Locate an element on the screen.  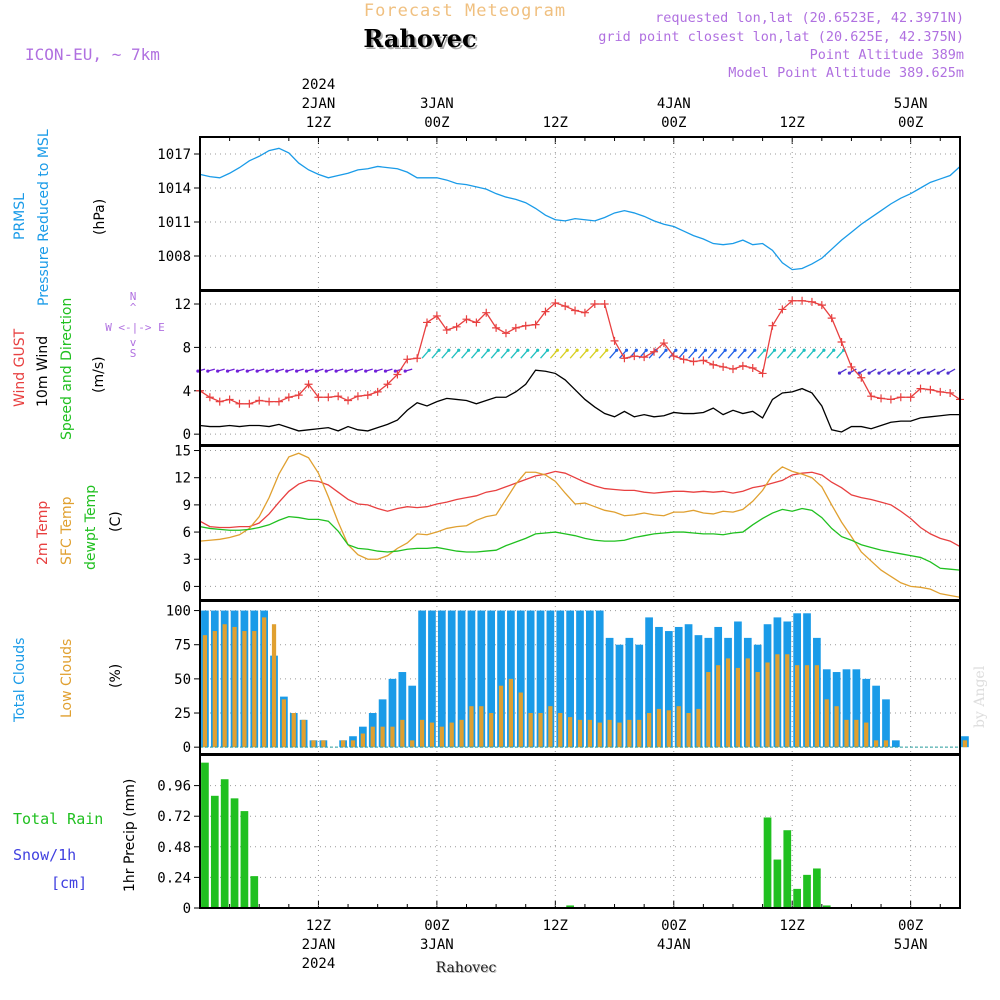
top-time-label: 00Z is located at coordinates (436, 123).